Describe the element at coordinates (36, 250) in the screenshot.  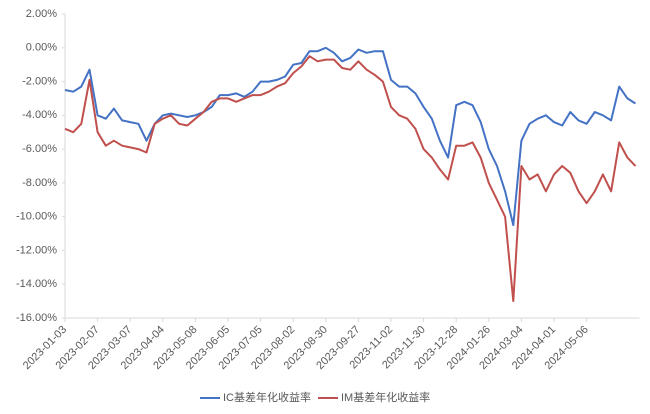
I see `y-tick-label: -12.00%` at that location.